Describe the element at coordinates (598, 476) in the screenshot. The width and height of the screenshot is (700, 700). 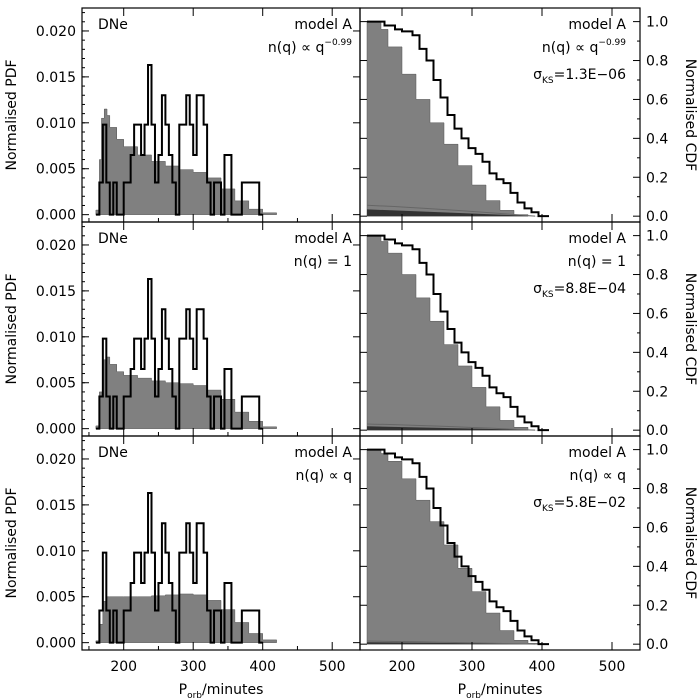
I see `nq-relation-cdf: n(q) ∝ q` at that location.